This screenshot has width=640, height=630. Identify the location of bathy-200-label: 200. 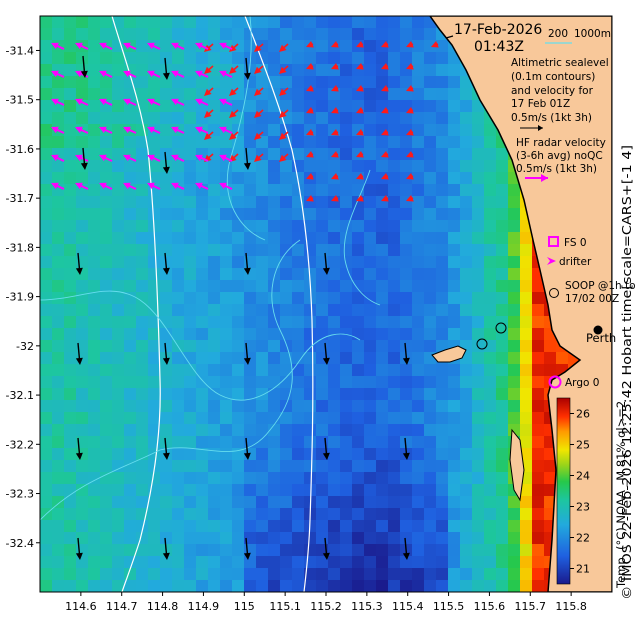
(558, 34).